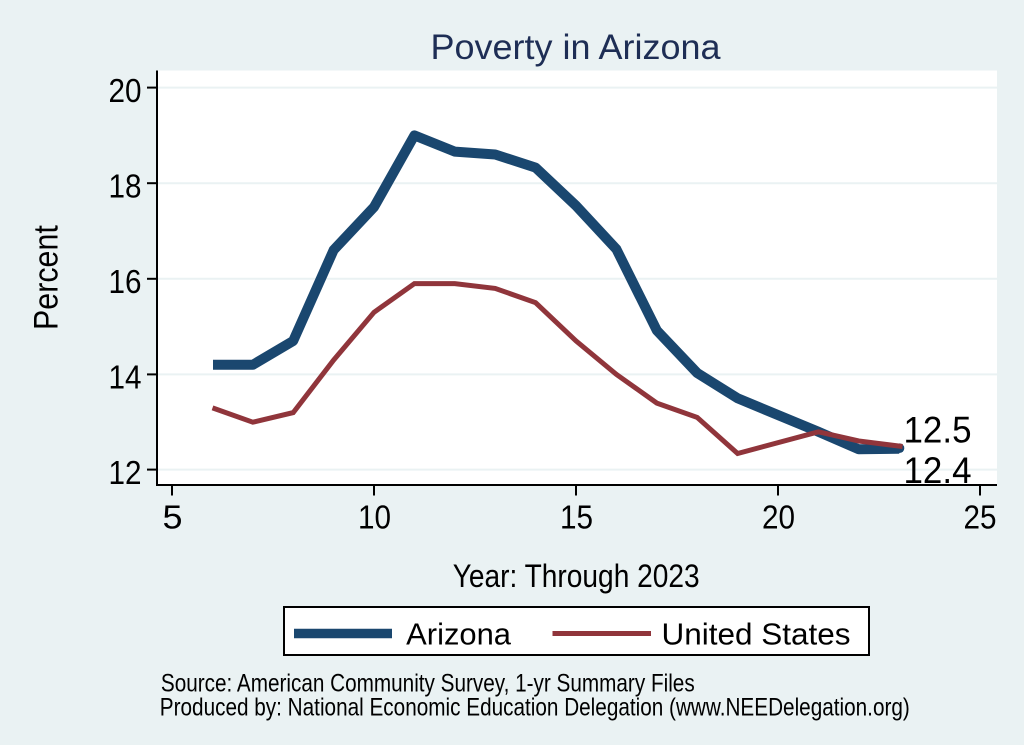 The width and height of the screenshot is (1024, 745). What do you see at coordinates (459, 633) in the screenshot?
I see `svg-text: Arizona` at bounding box center [459, 633].